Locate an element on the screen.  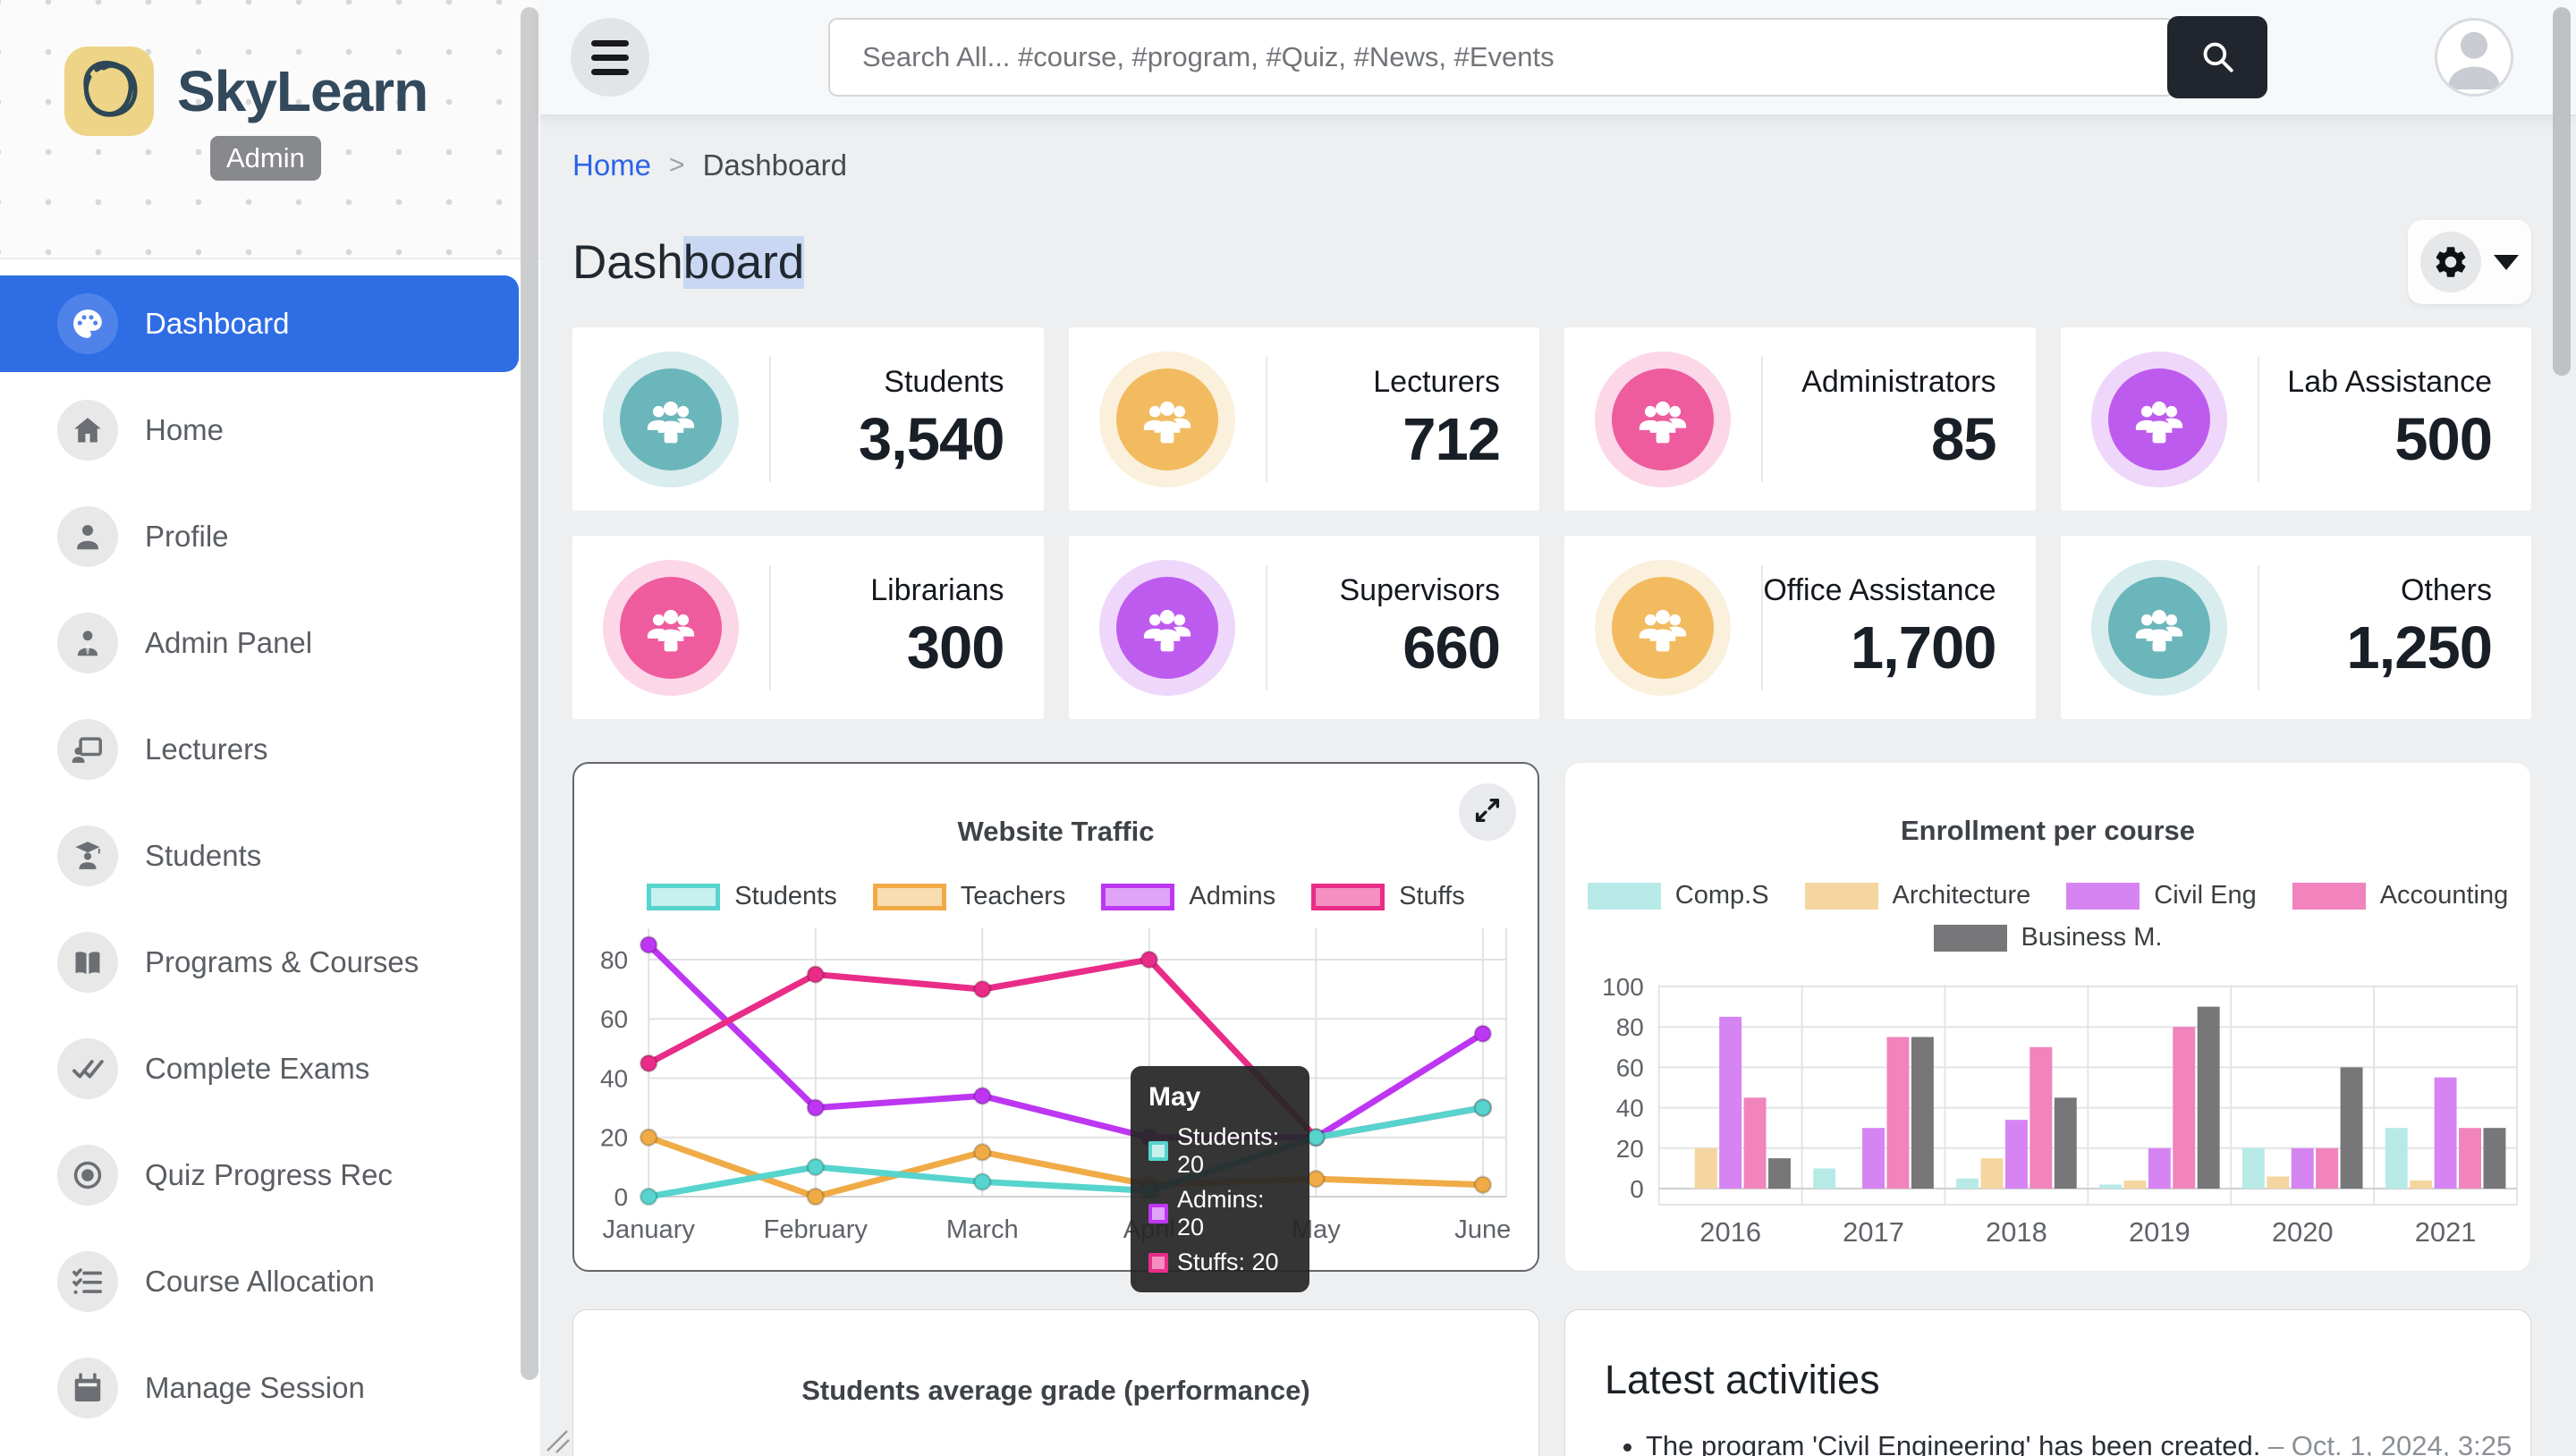
sidebar-item-admin-panel: Admin Panel is located at coordinates (259, 643).